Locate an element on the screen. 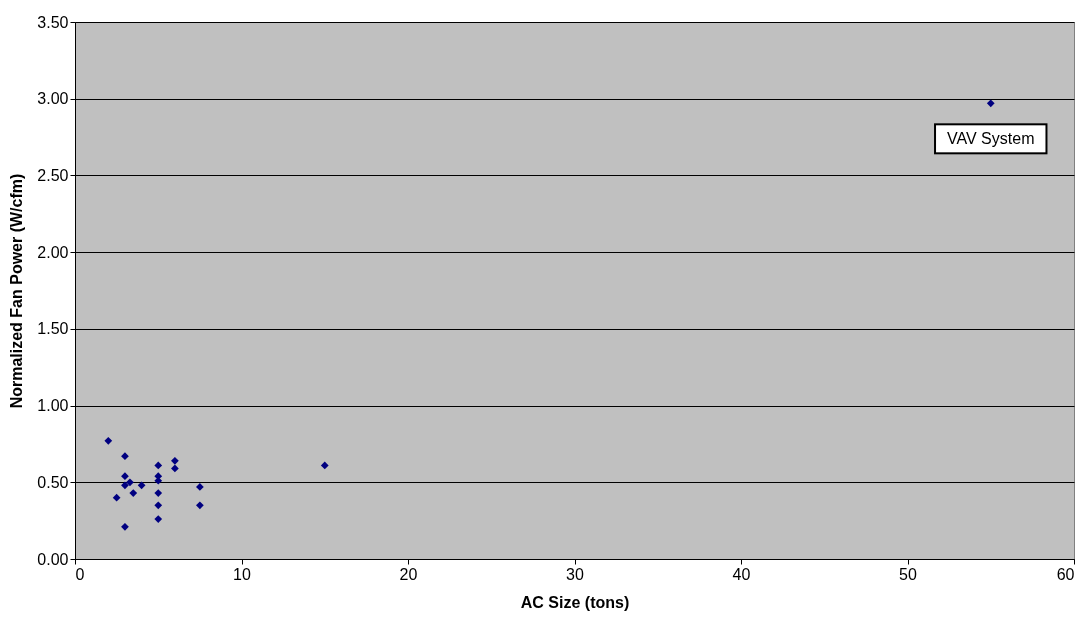  y-tick-label: 1.00 is located at coordinates (53, 406).